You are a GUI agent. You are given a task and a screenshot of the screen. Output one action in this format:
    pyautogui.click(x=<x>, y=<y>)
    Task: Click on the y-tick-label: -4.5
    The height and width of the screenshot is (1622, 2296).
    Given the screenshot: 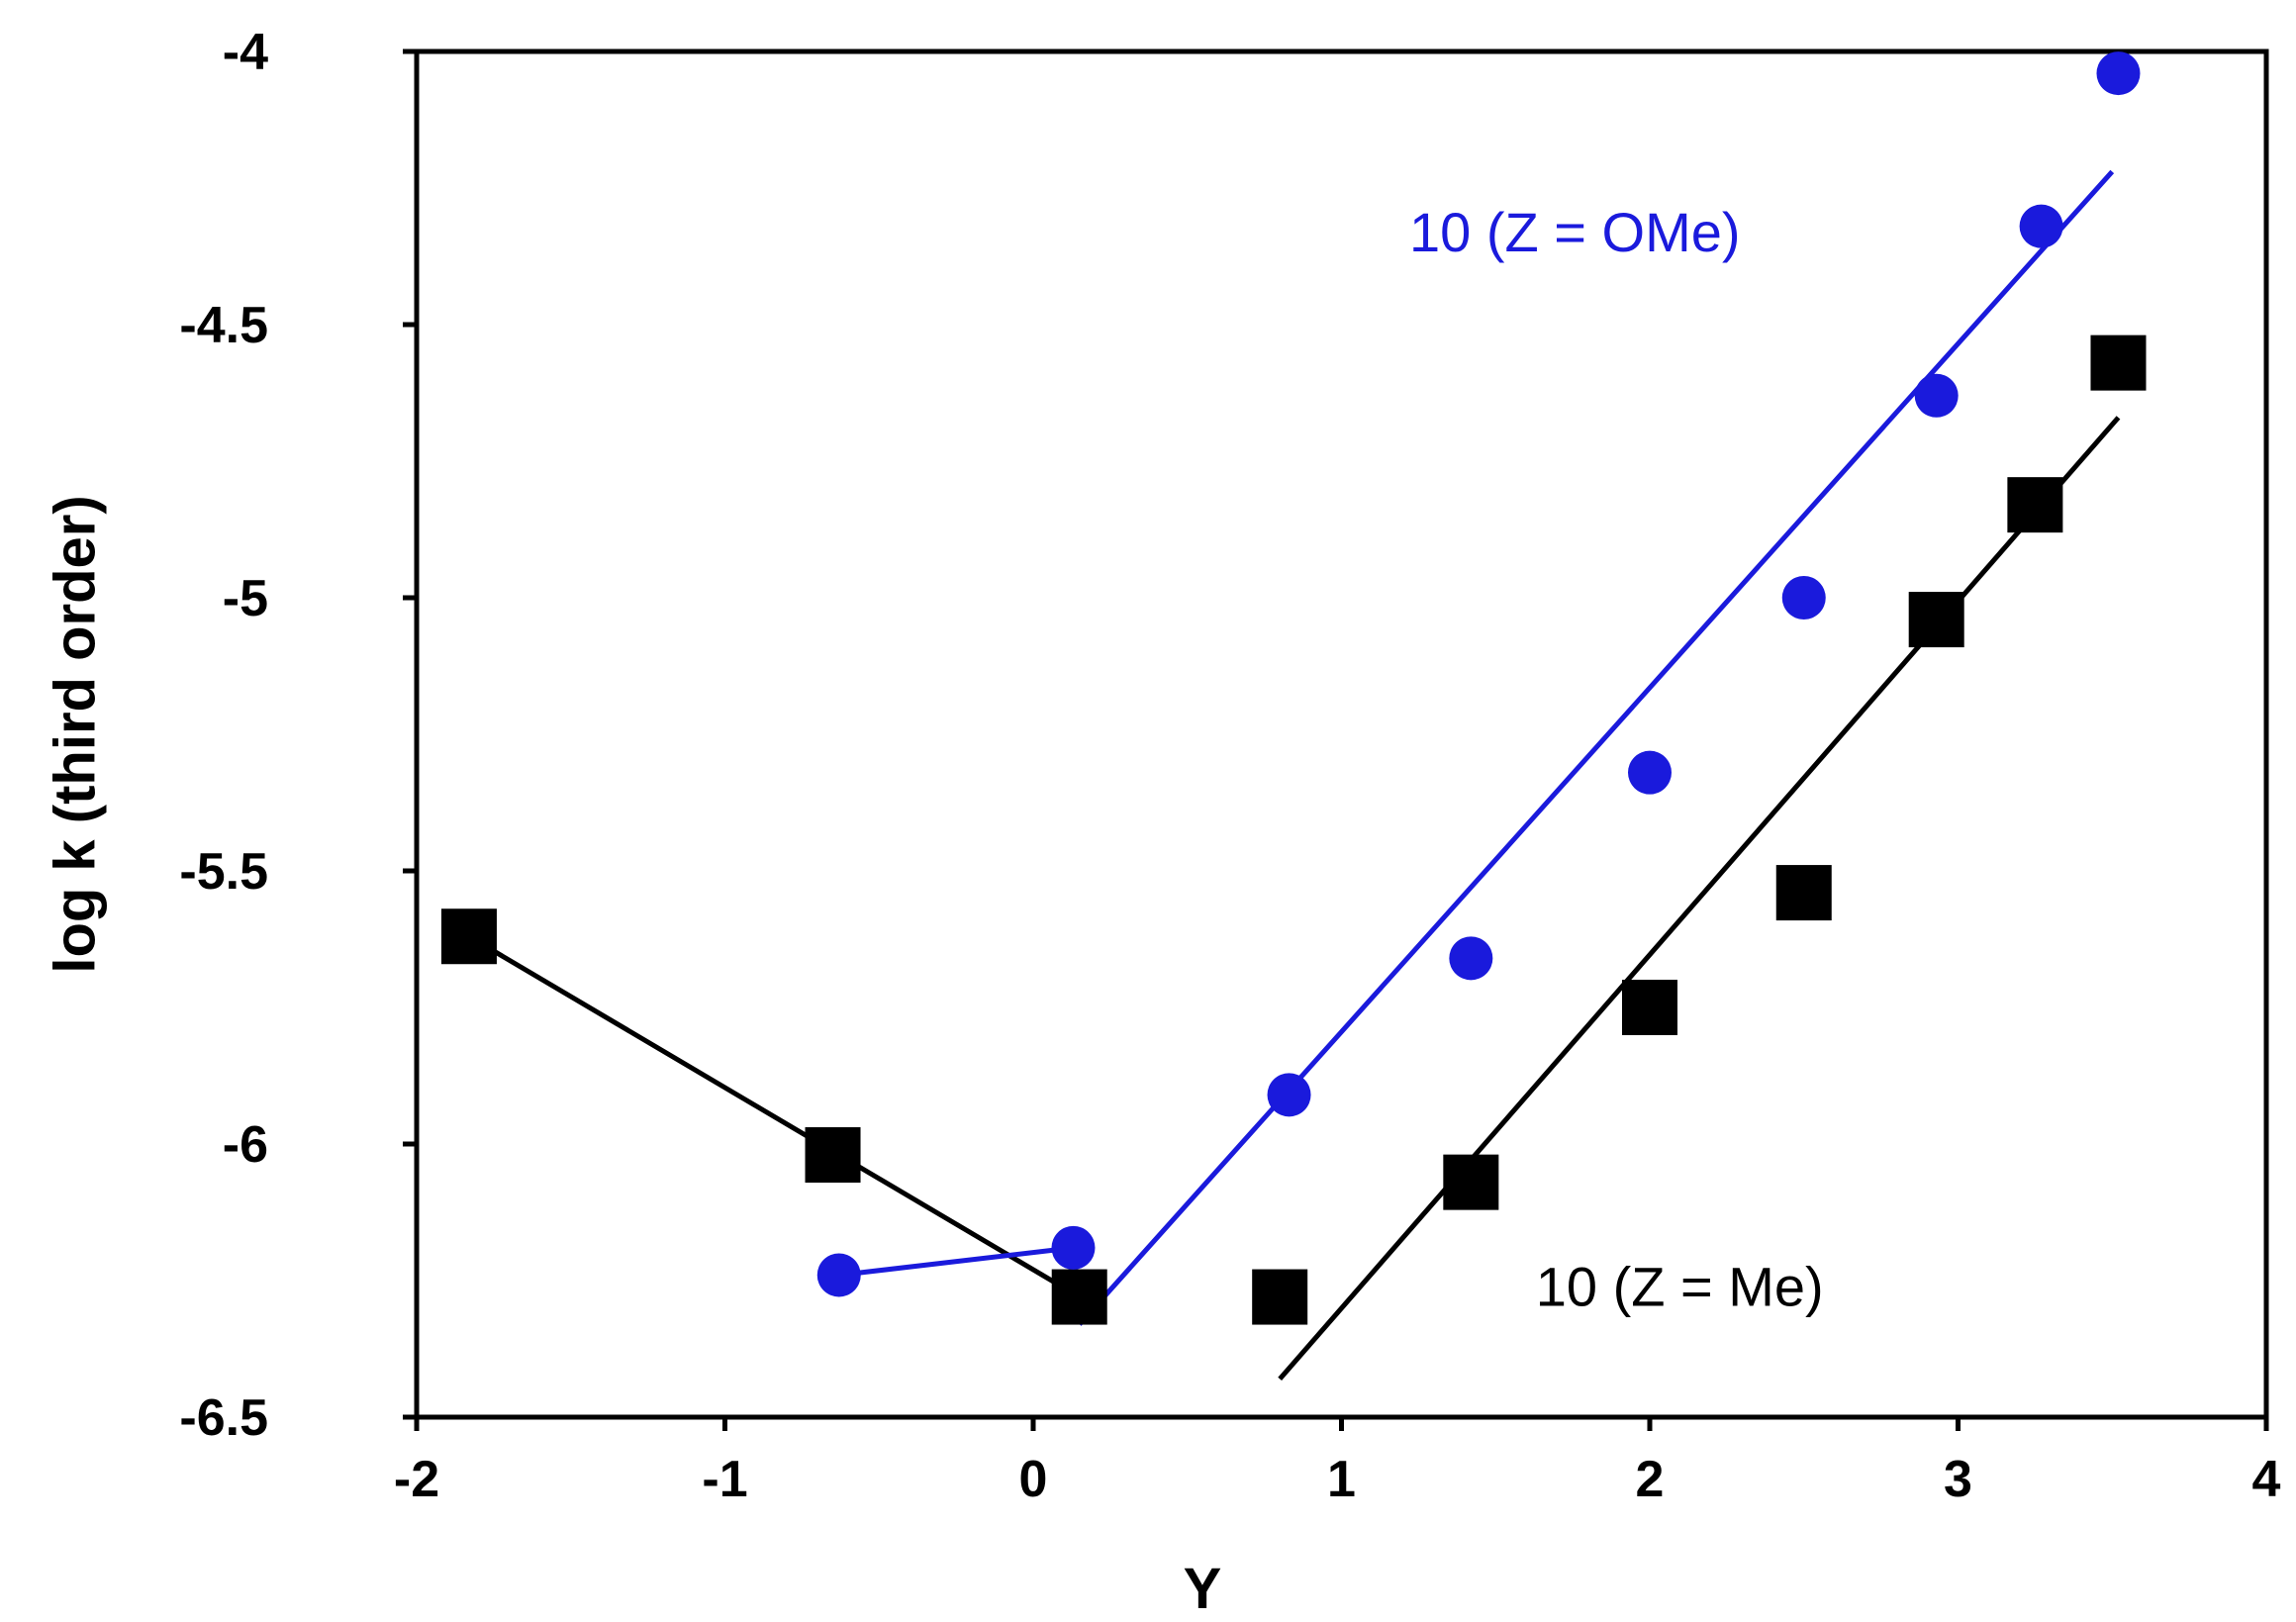 What is the action you would take?
    pyautogui.click(x=223, y=325)
    